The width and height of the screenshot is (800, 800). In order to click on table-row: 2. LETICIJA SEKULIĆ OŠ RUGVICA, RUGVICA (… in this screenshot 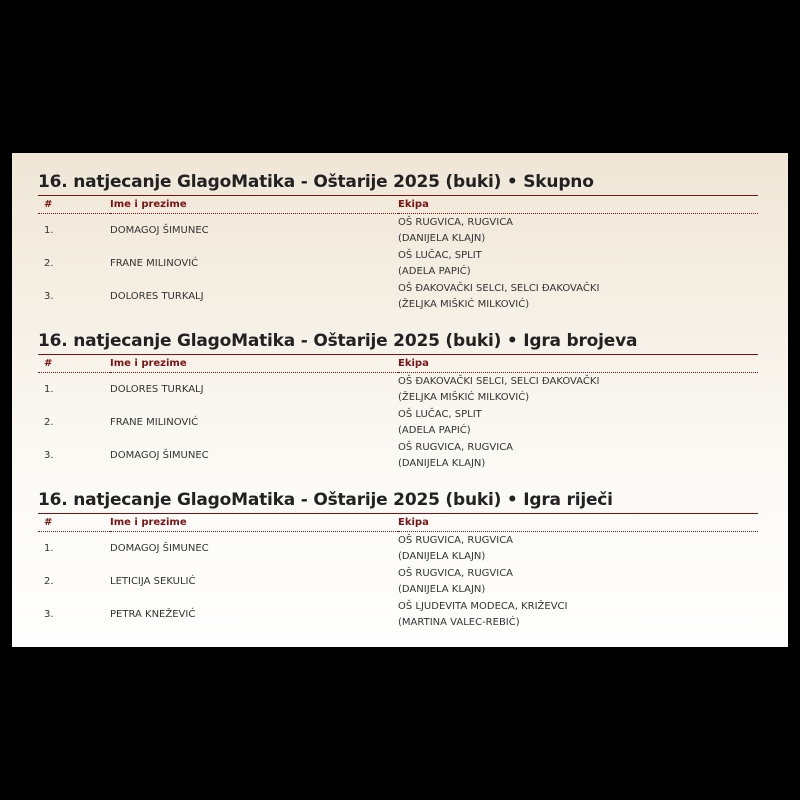, I will do `click(398, 581)`.